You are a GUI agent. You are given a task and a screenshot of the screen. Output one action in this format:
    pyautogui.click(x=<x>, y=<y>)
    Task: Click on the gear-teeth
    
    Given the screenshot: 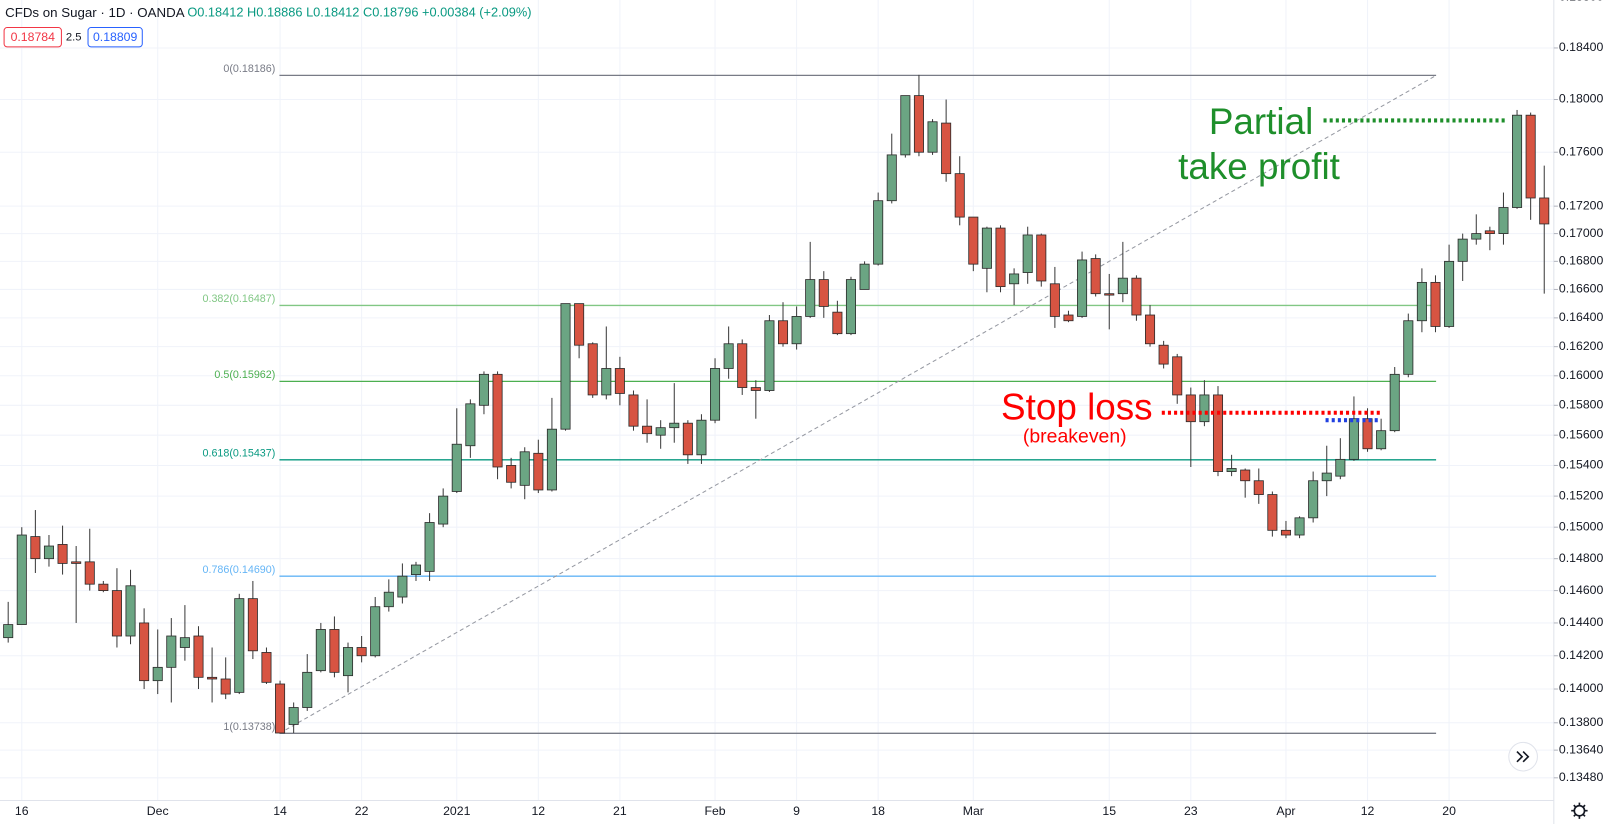 What is the action you would take?
    pyautogui.click(x=1579, y=810)
    